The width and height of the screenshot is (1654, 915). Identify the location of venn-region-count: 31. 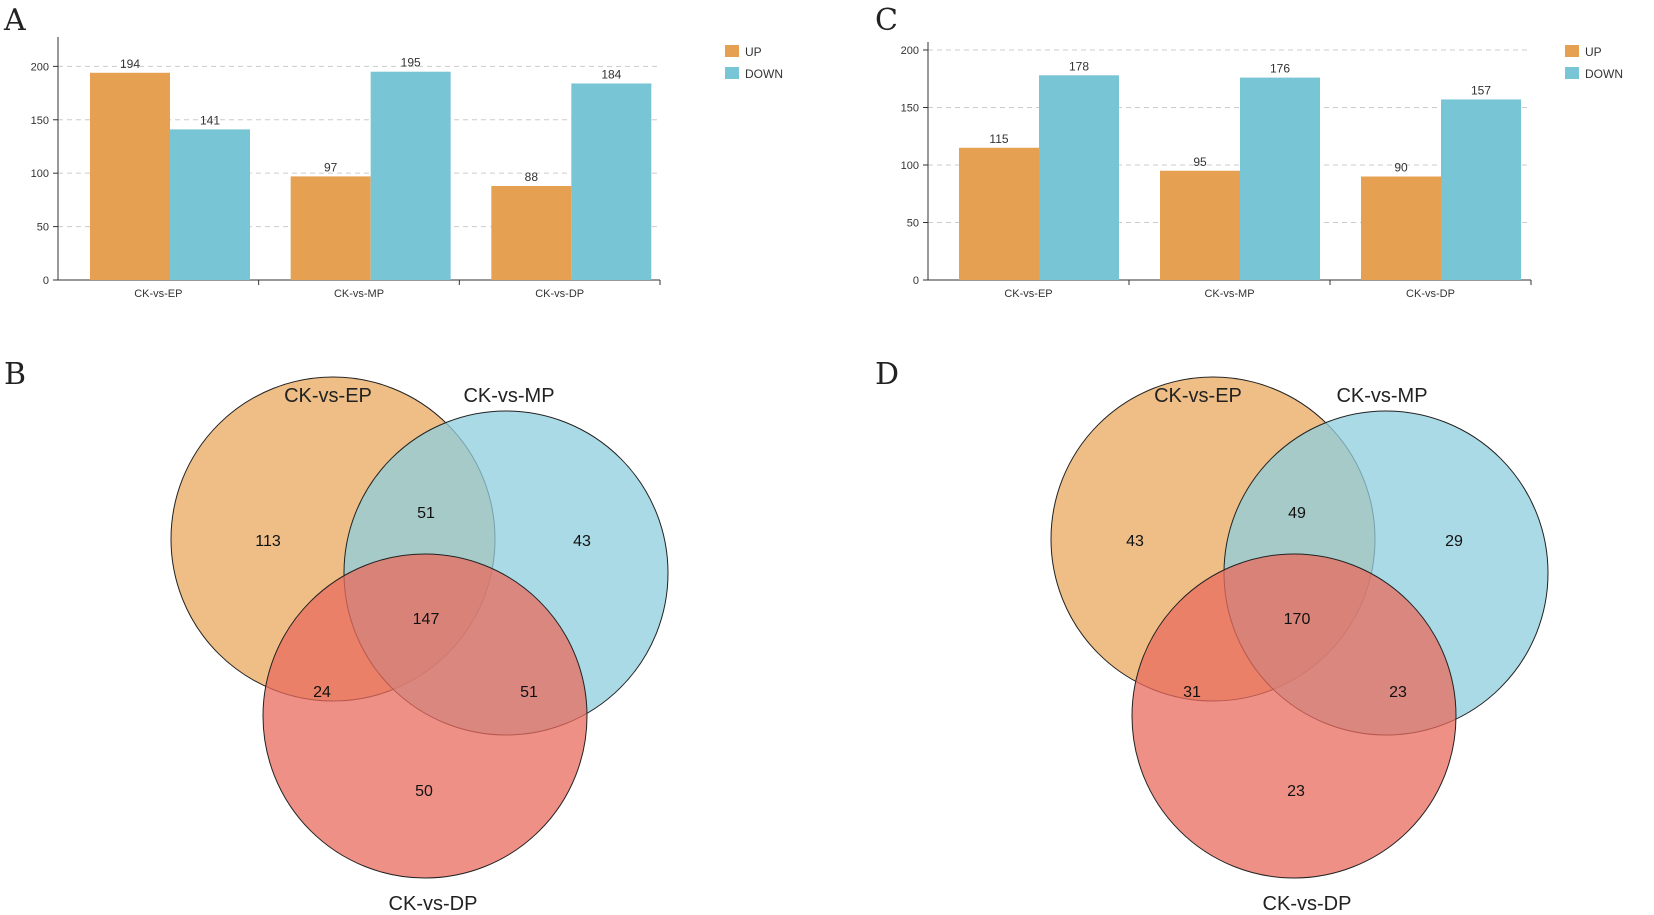
(1192, 692).